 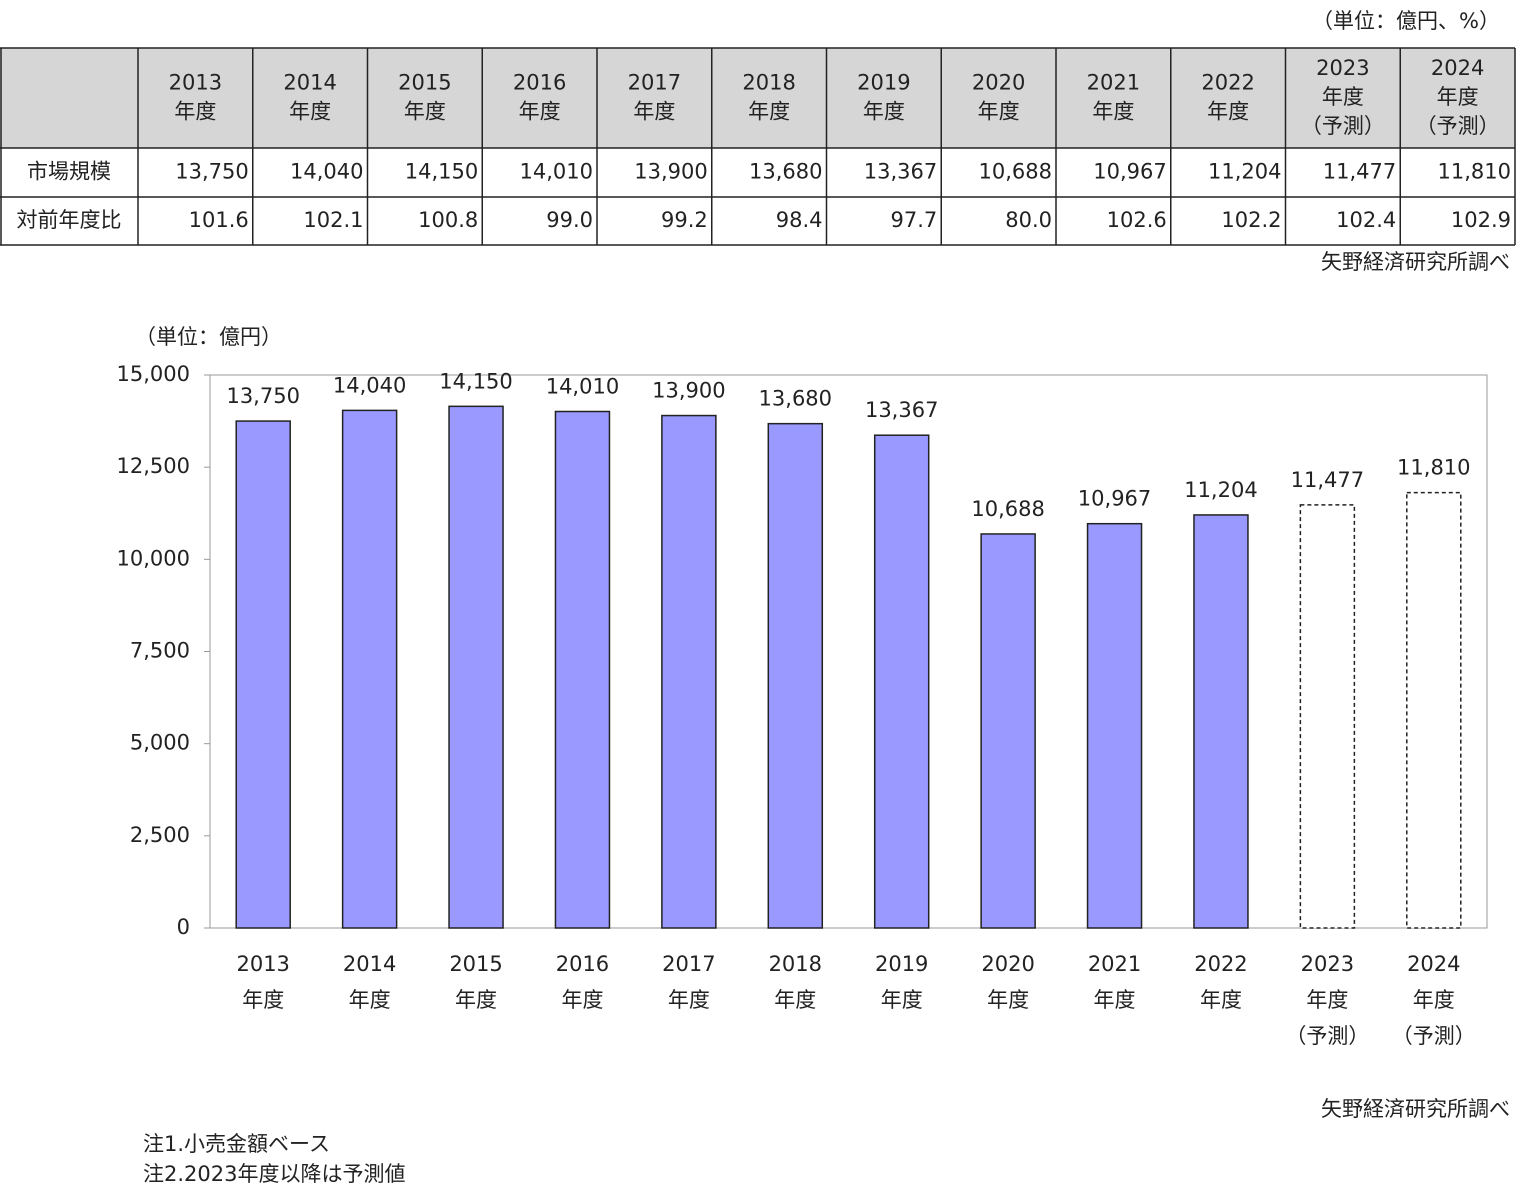 I want to click on table-cell: 102.9, so click(x=1481, y=220).